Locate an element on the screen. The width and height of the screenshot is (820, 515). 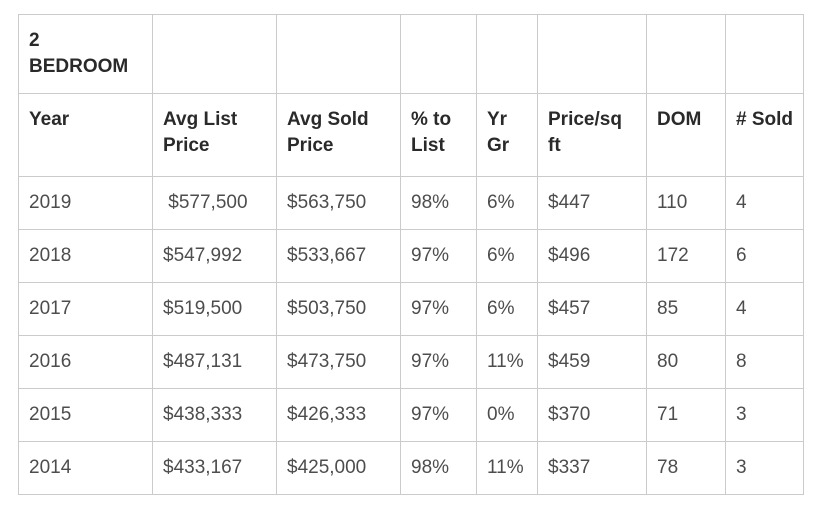
cell-avg-list-price: $438,333 is located at coordinates (214, 415).